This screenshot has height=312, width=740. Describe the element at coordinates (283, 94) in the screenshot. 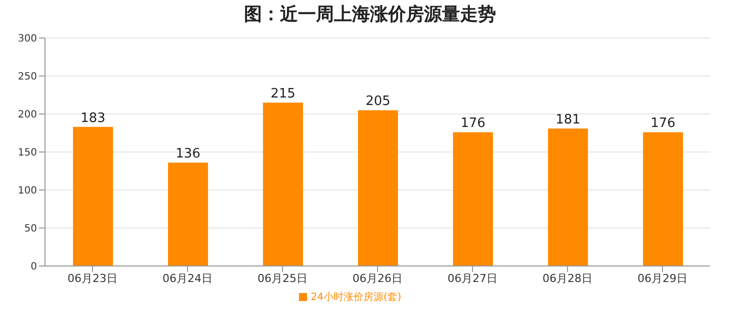

I see `data-label: 215` at that location.